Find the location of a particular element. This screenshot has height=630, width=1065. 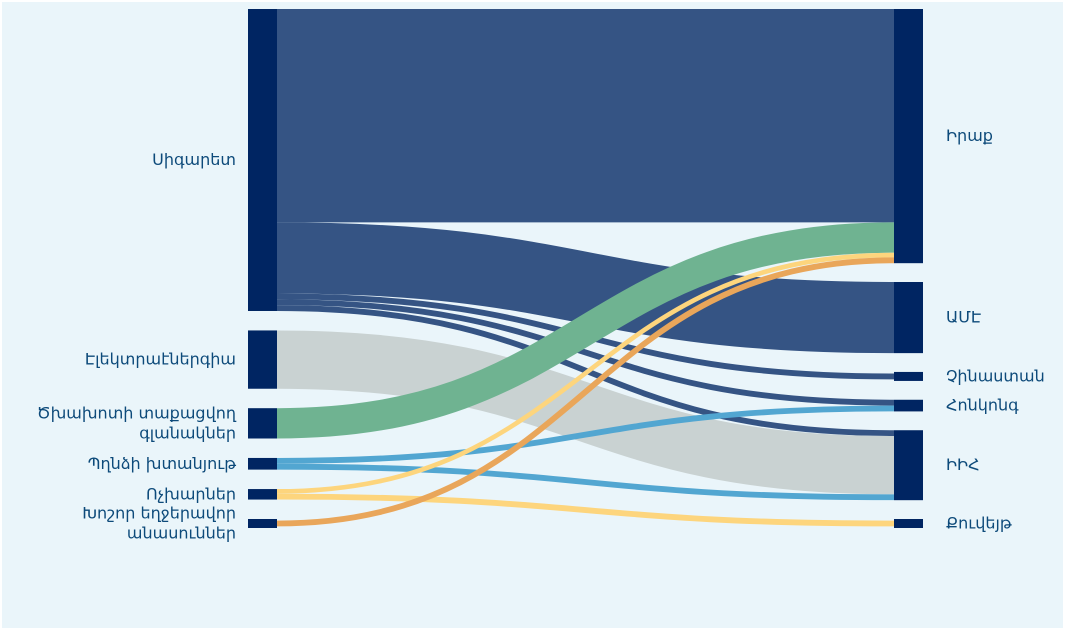

source-node-n4 is located at coordinates (262, 494).